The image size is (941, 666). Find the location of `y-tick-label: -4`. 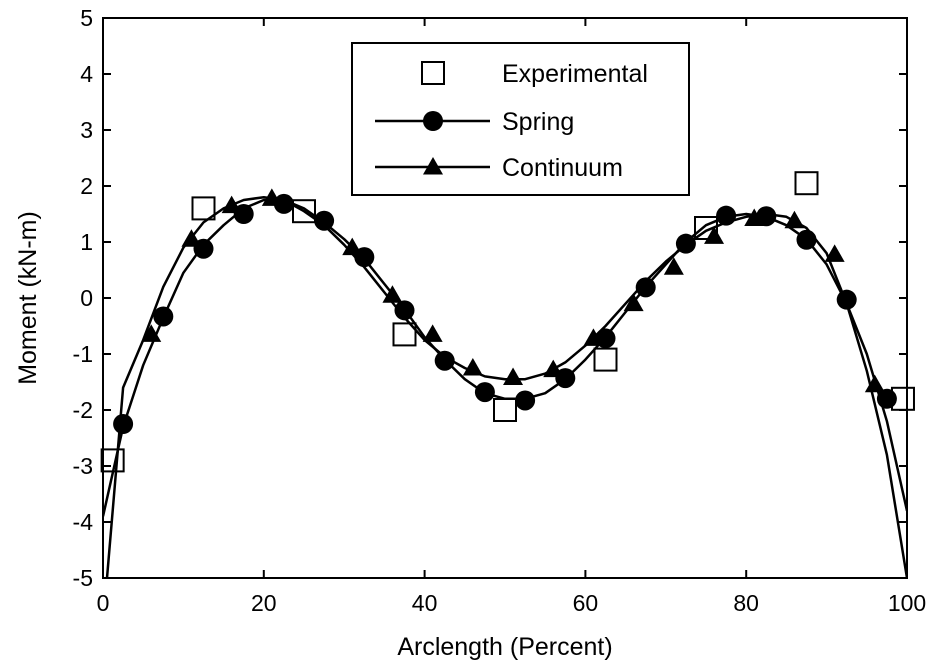

y-tick-label: -4 is located at coordinates (83, 522).